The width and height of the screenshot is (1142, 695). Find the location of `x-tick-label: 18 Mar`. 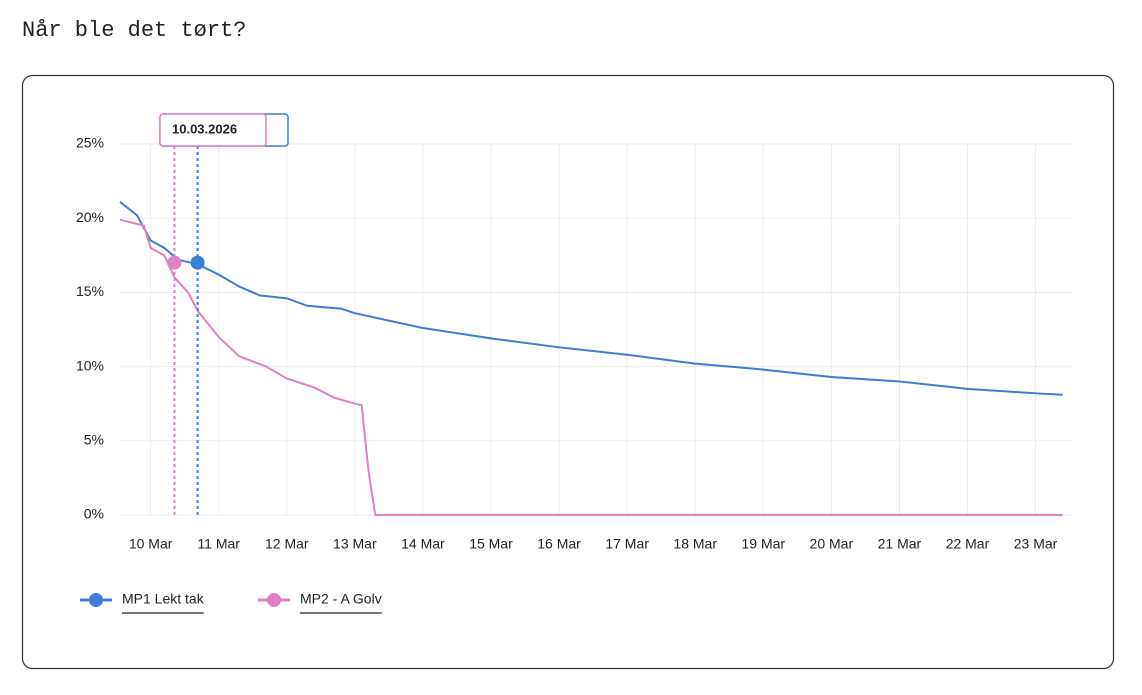

x-tick-label: 18 Mar is located at coordinates (695, 544).